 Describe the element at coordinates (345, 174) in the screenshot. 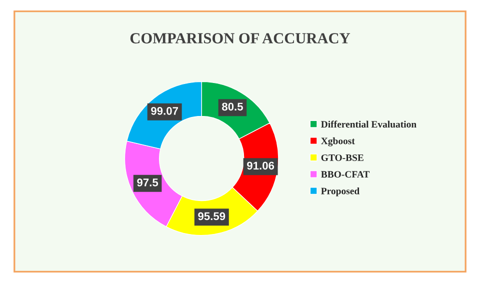

I see `legend-label: BBO-CFAT` at that location.